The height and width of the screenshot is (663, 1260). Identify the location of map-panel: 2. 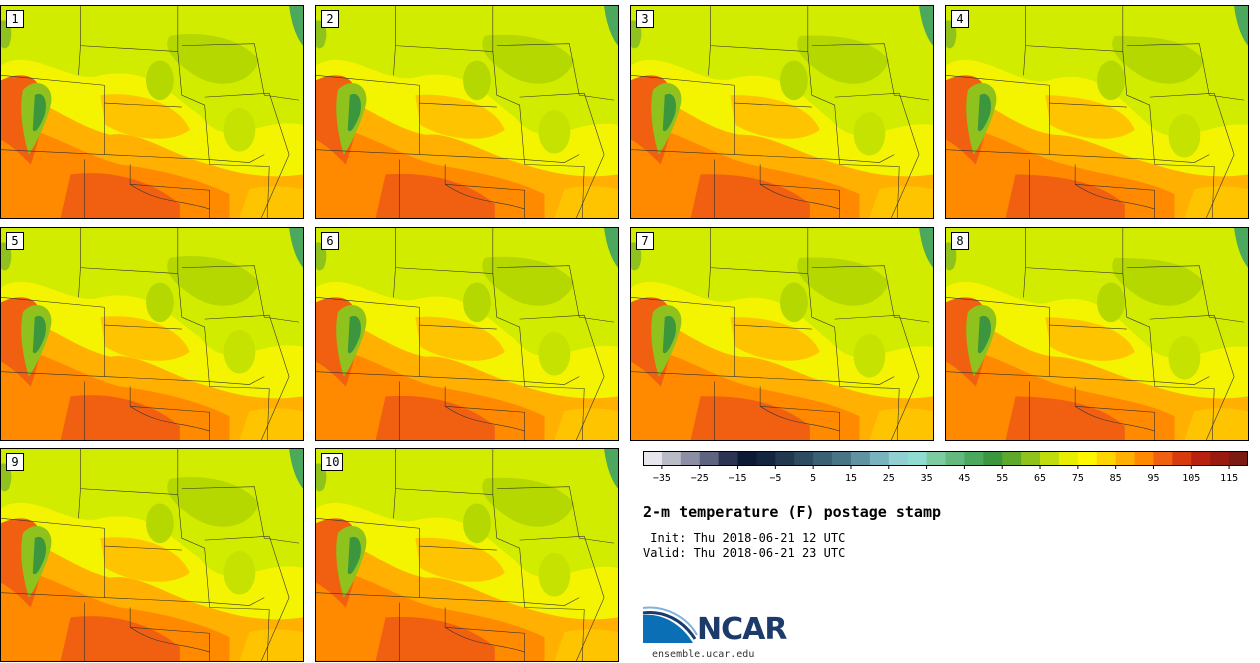
(467, 112).